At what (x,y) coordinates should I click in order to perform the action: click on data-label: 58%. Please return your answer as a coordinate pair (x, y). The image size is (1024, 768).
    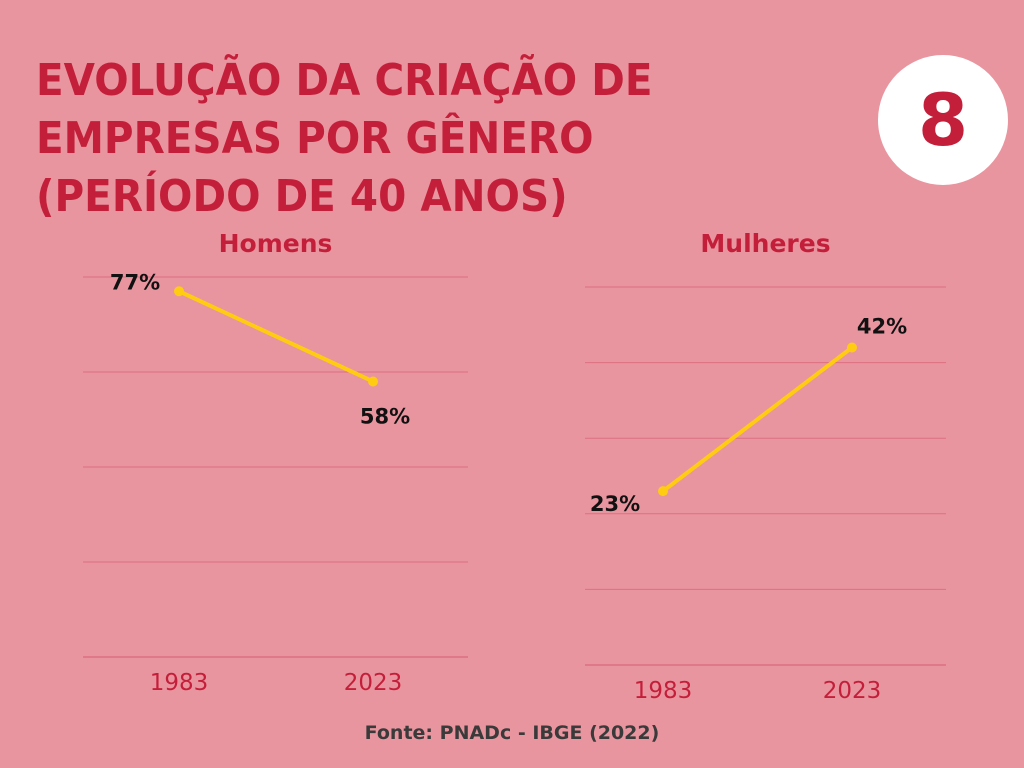
    Looking at the image, I should click on (385, 417).